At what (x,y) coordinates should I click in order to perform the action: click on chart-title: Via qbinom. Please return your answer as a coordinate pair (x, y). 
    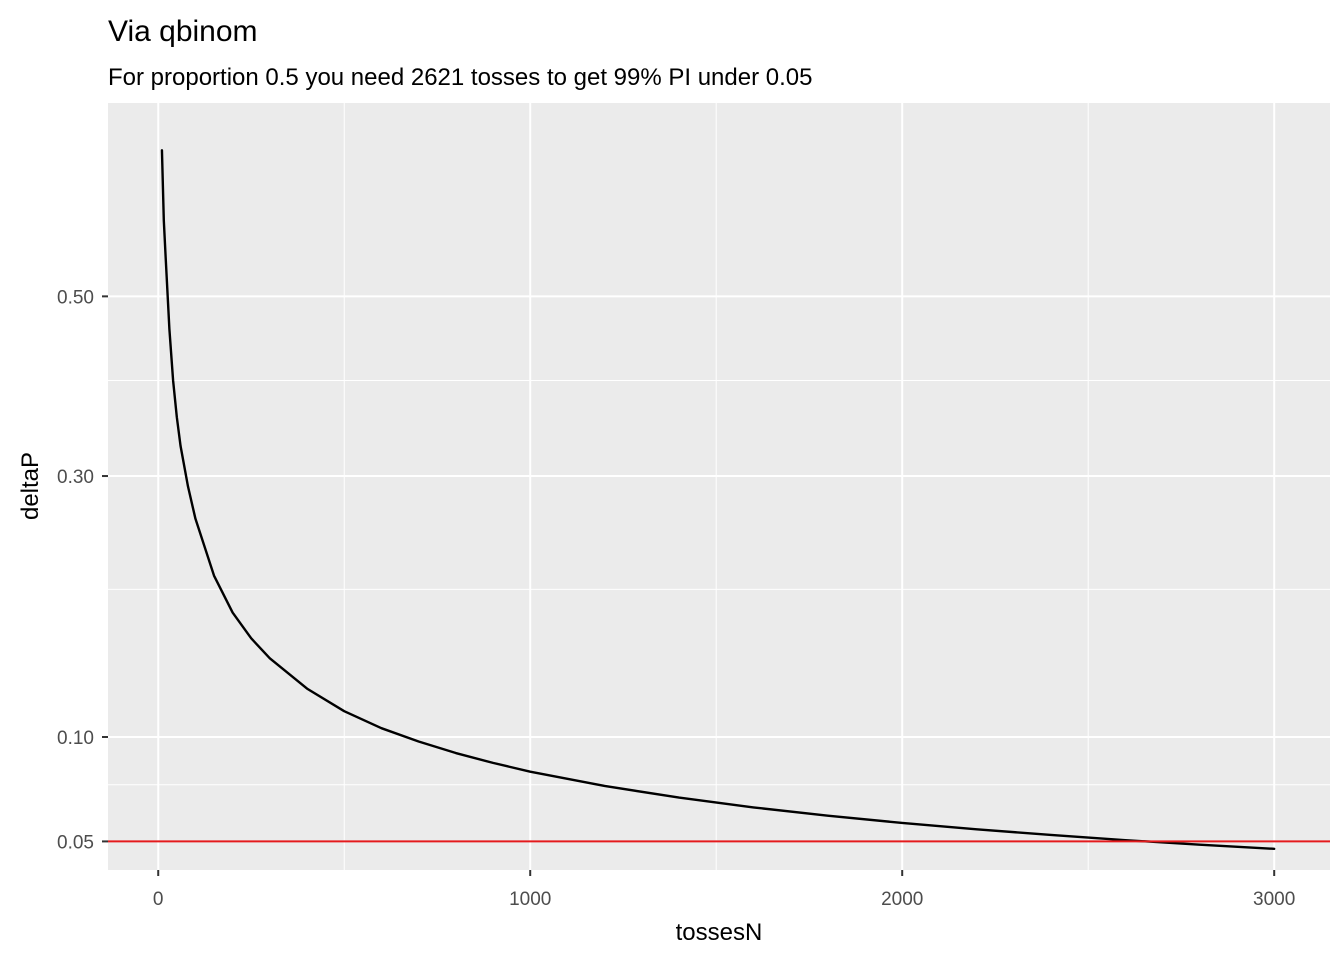
    Looking at the image, I should click on (183, 31).